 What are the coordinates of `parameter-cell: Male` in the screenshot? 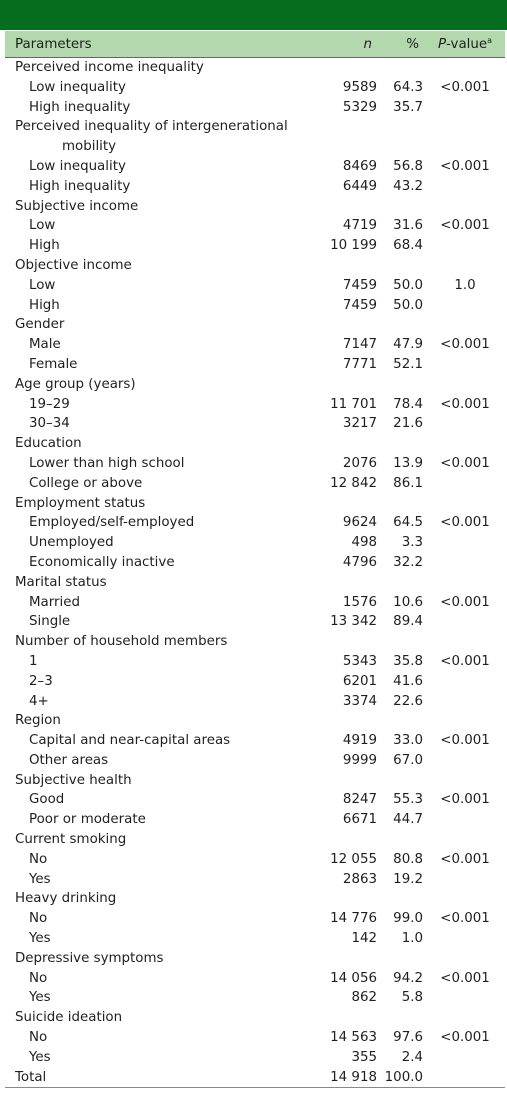 It's located at (163, 345).